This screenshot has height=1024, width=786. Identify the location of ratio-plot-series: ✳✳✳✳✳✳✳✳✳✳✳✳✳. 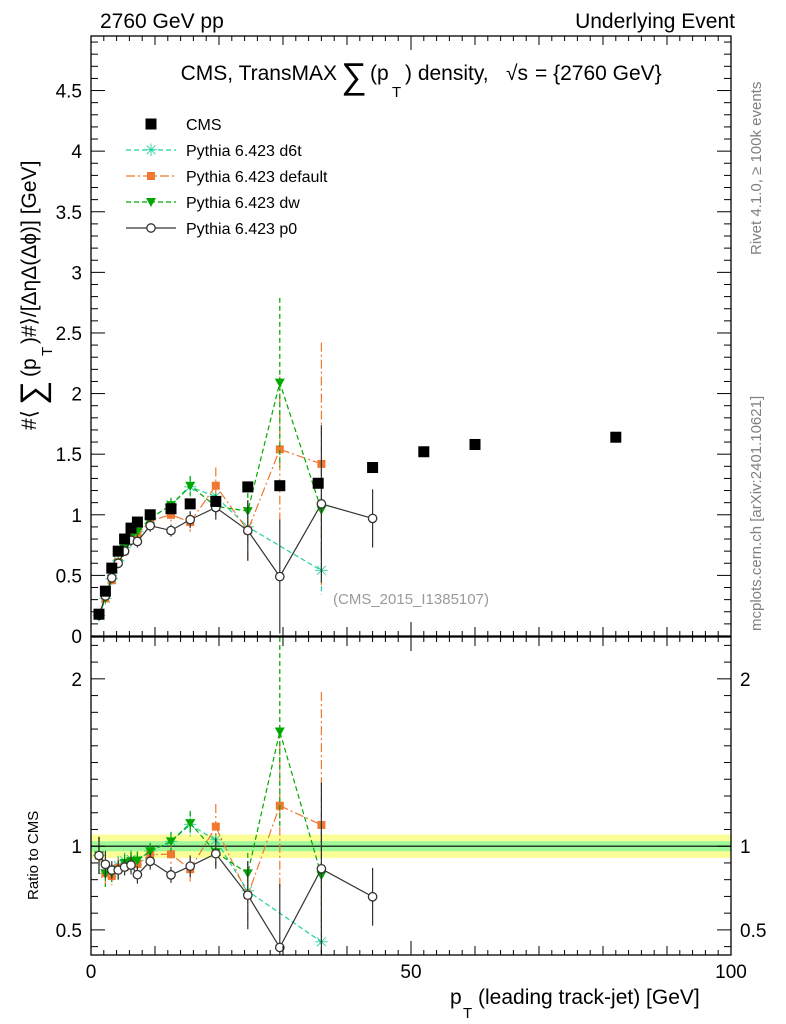
(235, 796).